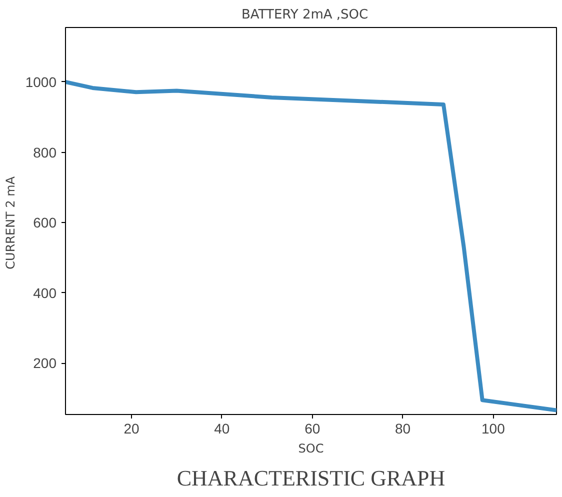 This screenshot has width=562, height=497. Describe the element at coordinates (311, 449) in the screenshot. I see `x-axis-title: SOC` at that location.